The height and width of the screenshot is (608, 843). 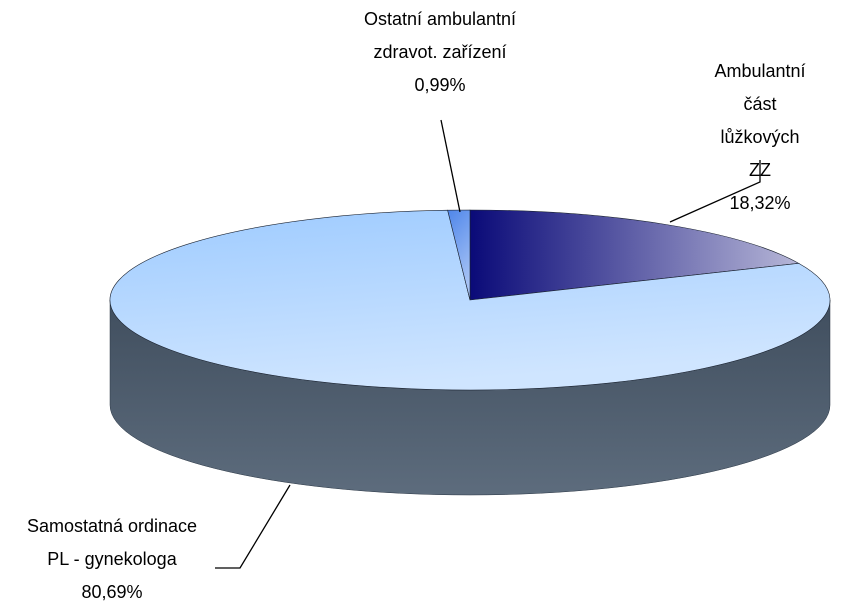 What do you see at coordinates (440, 85) in the screenshot?
I see `value-label: 0,99%` at bounding box center [440, 85].